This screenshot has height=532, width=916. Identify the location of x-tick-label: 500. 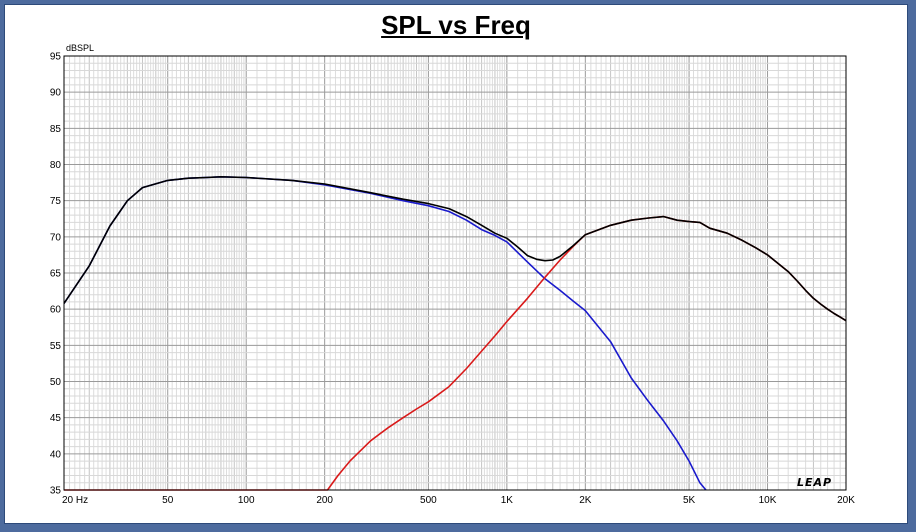
(428, 500).